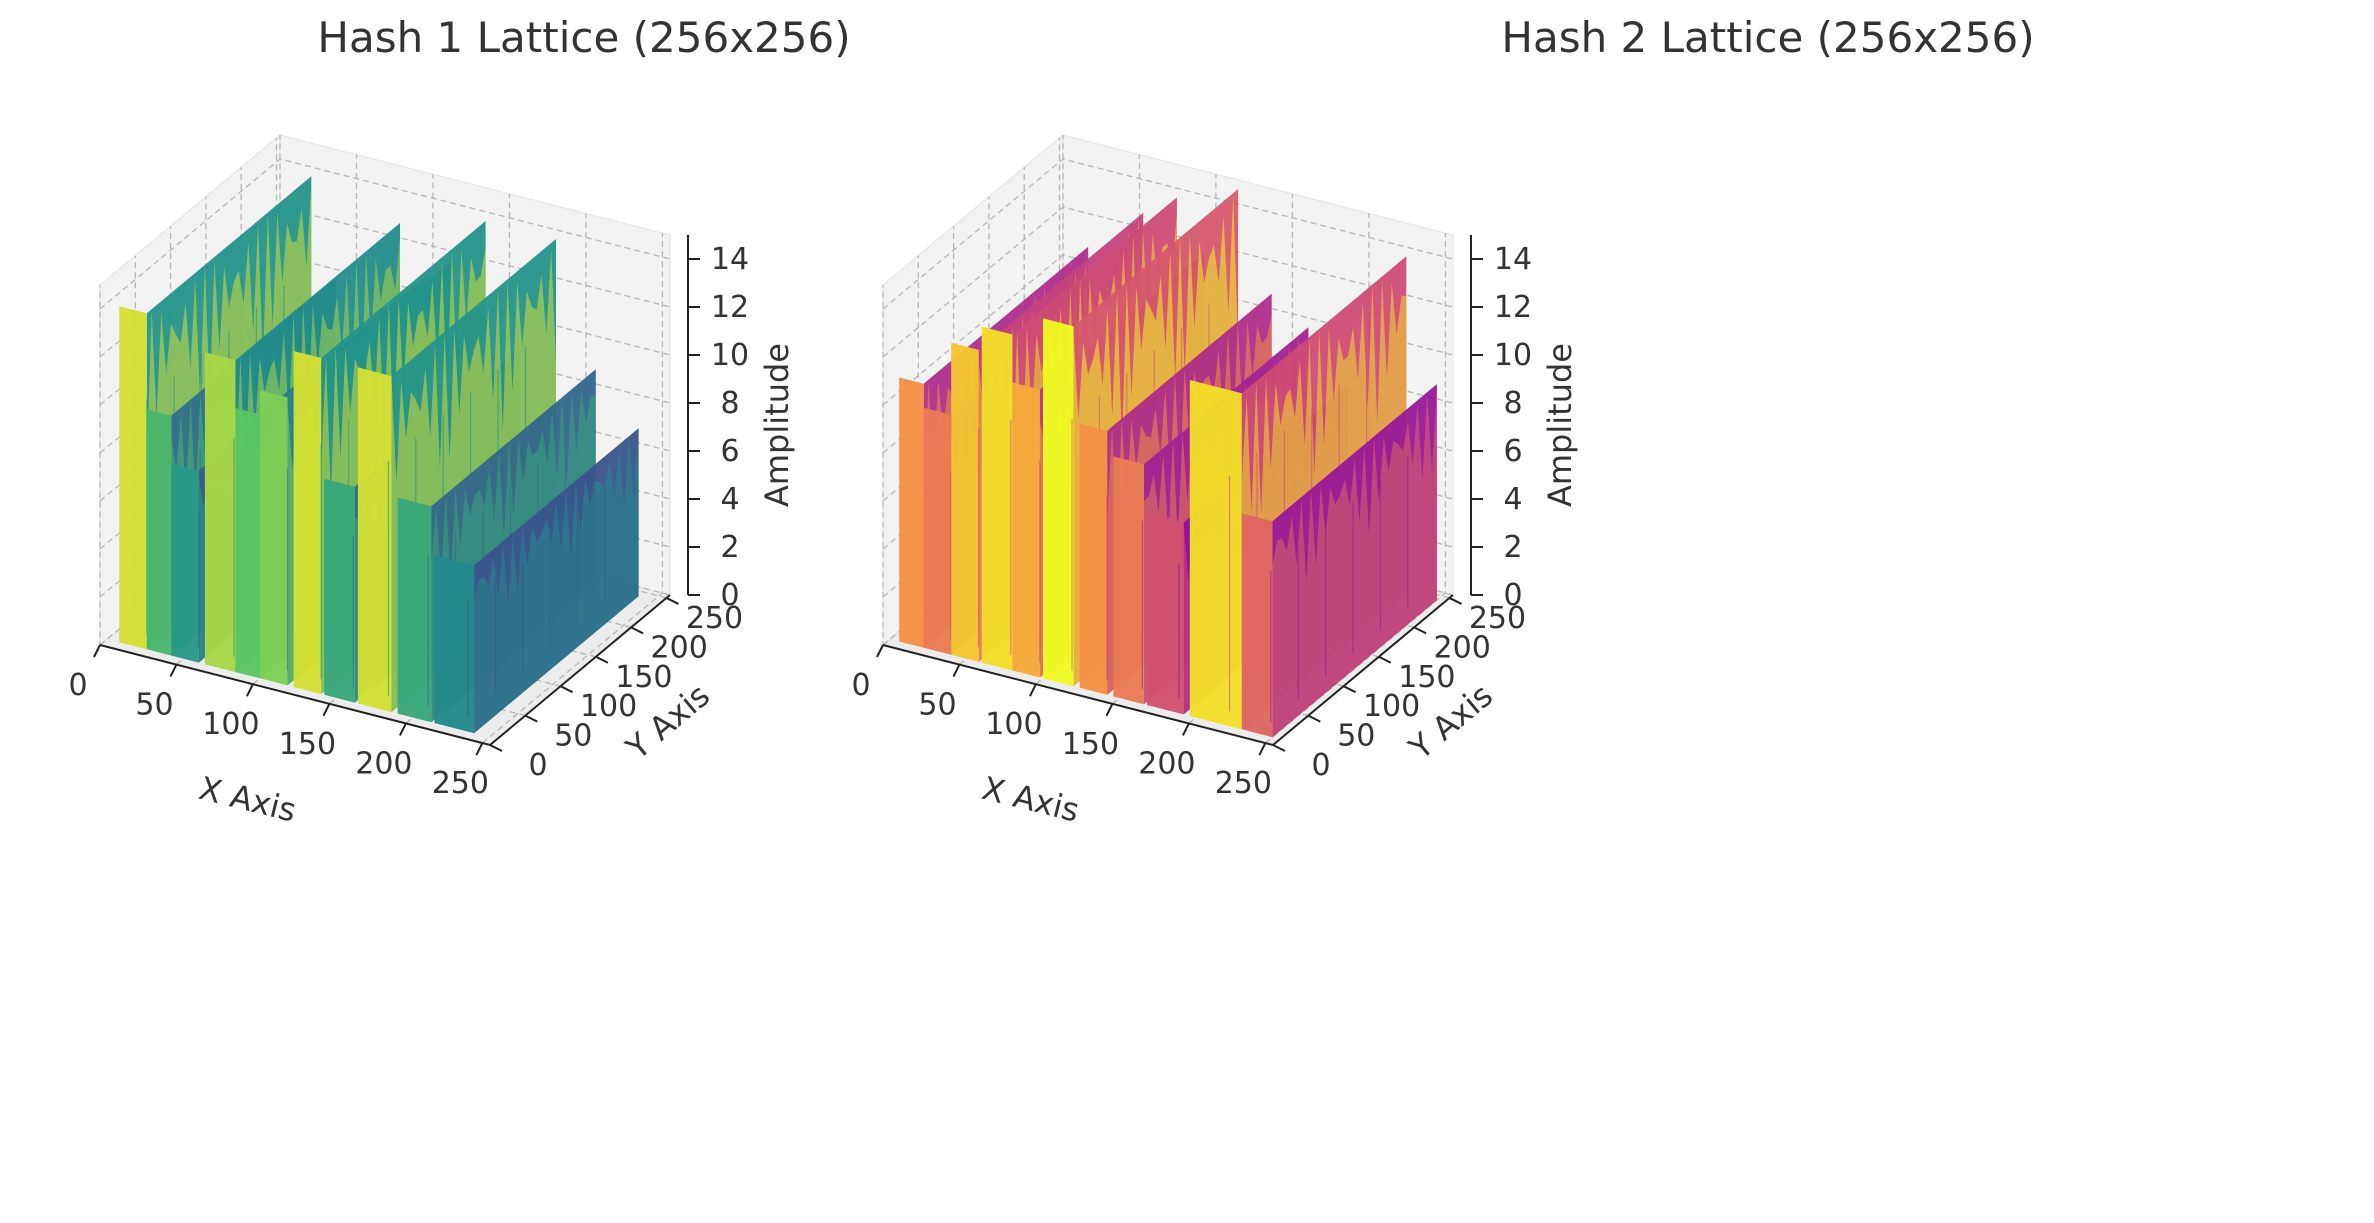 This screenshot has height=1223, width=2374. Describe the element at coordinates (1767, 37) in the screenshot. I see `chart-title: Hash 2 Lattice (256x256)` at that location.